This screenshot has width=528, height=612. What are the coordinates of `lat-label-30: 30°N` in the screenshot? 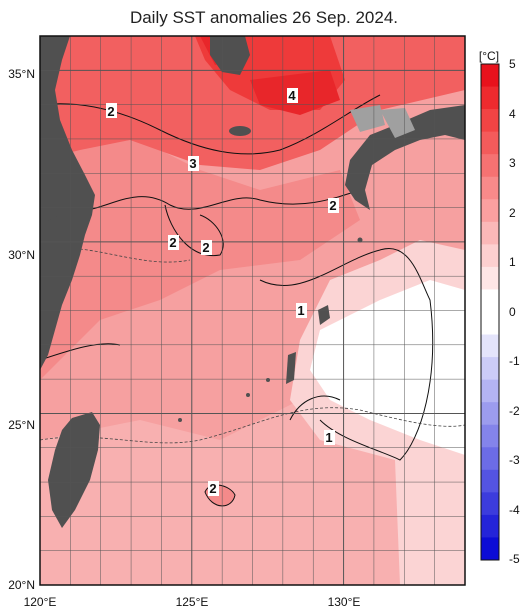 It's located at (21, 255).